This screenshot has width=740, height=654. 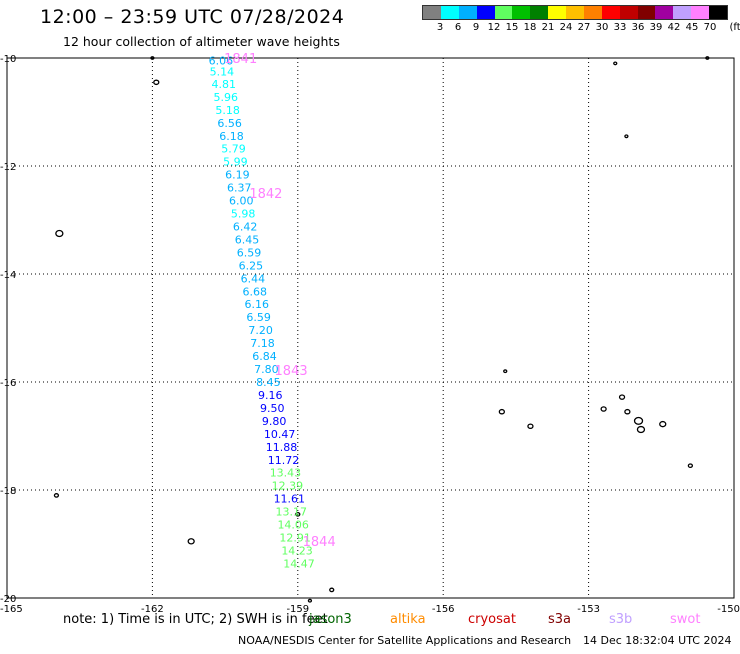 What do you see at coordinates (272, 408) in the screenshot?
I see `wave-height-label: 9.50` at bounding box center [272, 408].